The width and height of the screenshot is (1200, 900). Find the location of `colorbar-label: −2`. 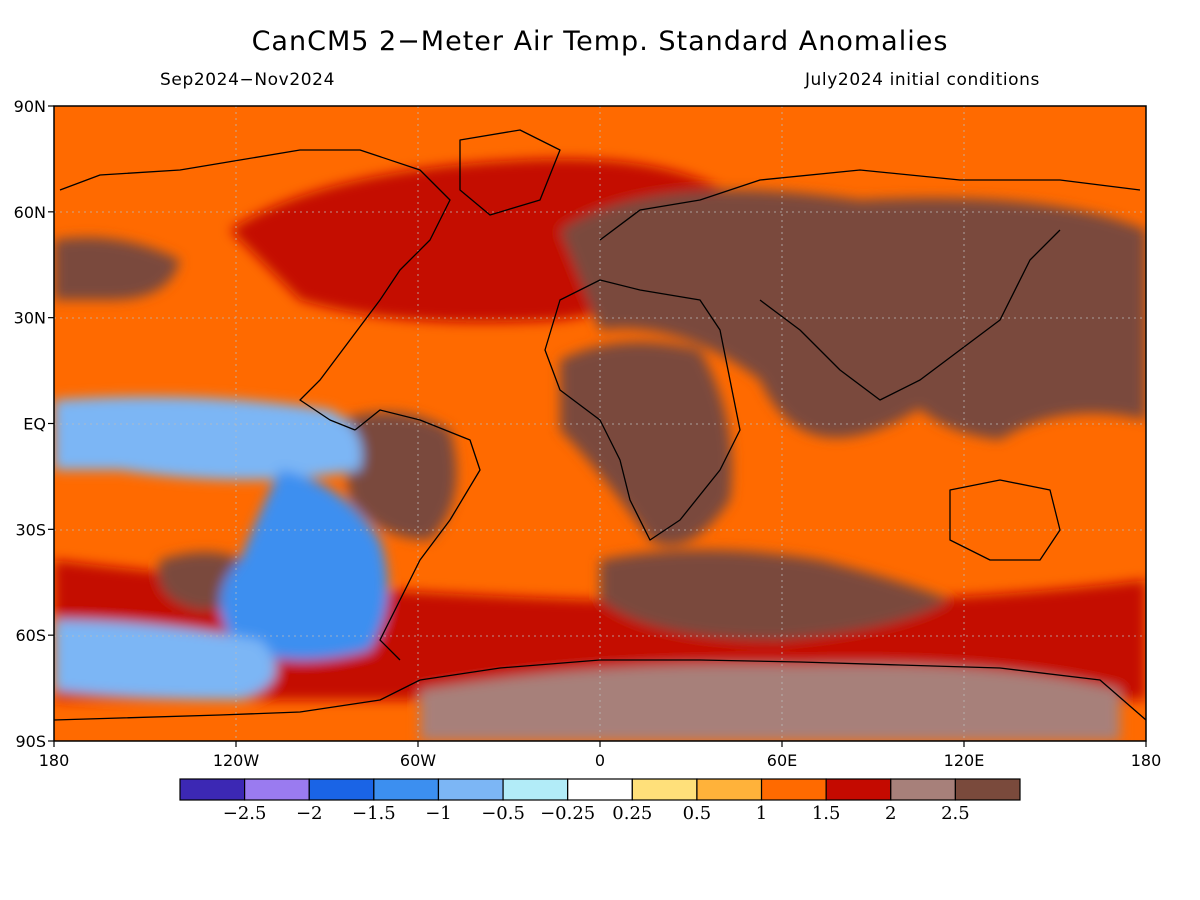

colorbar-label: −2 is located at coordinates (309, 813).